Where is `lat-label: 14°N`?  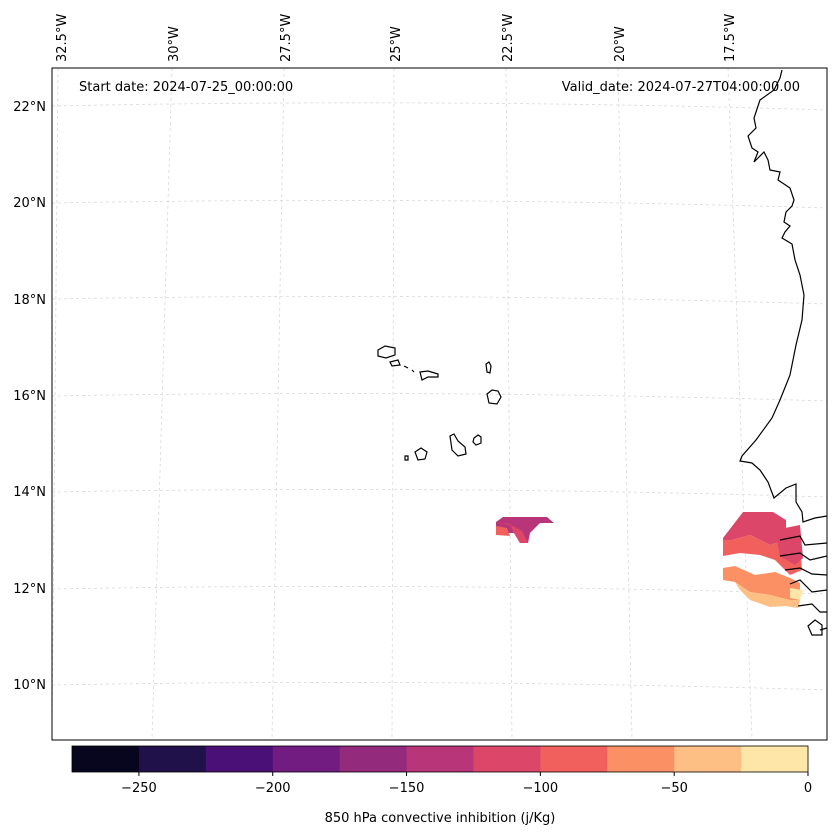
lat-label: 14°N is located at coordinates (29, 492).